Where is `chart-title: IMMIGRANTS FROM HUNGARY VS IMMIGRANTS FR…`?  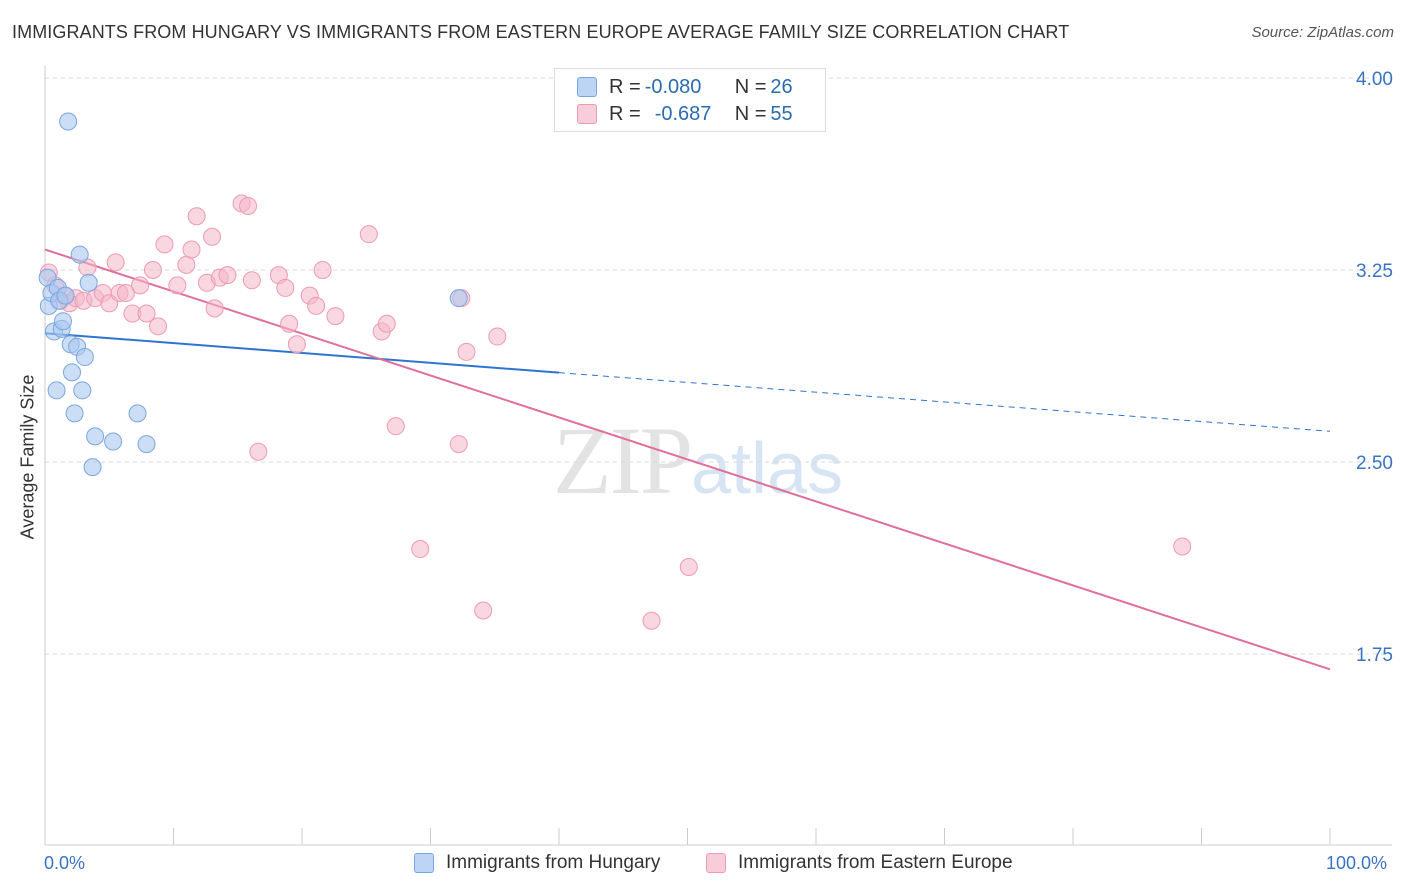
chart-title: IMMIGRANTS FROM HUNGARY VS IMMIGRANTS FR… is located at coordinates (541, 32).